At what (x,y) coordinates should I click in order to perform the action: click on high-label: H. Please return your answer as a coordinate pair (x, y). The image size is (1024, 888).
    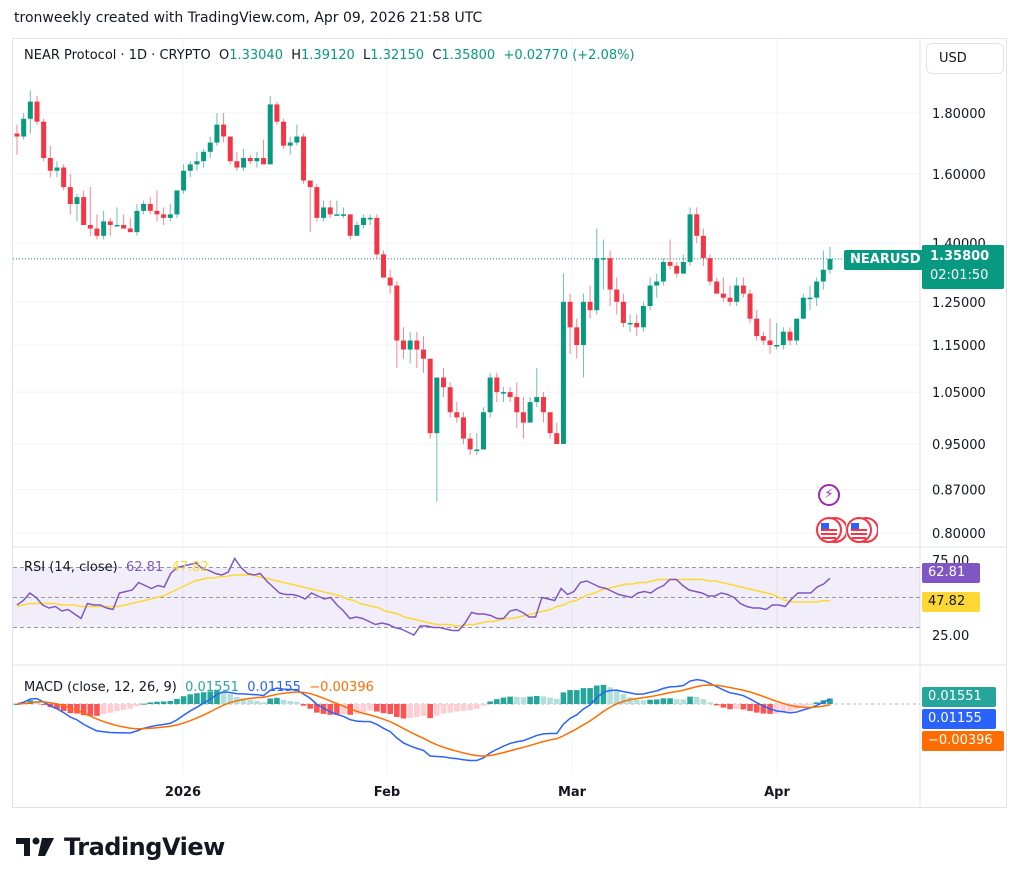
    Looking at the image, I should click on (296, 55).